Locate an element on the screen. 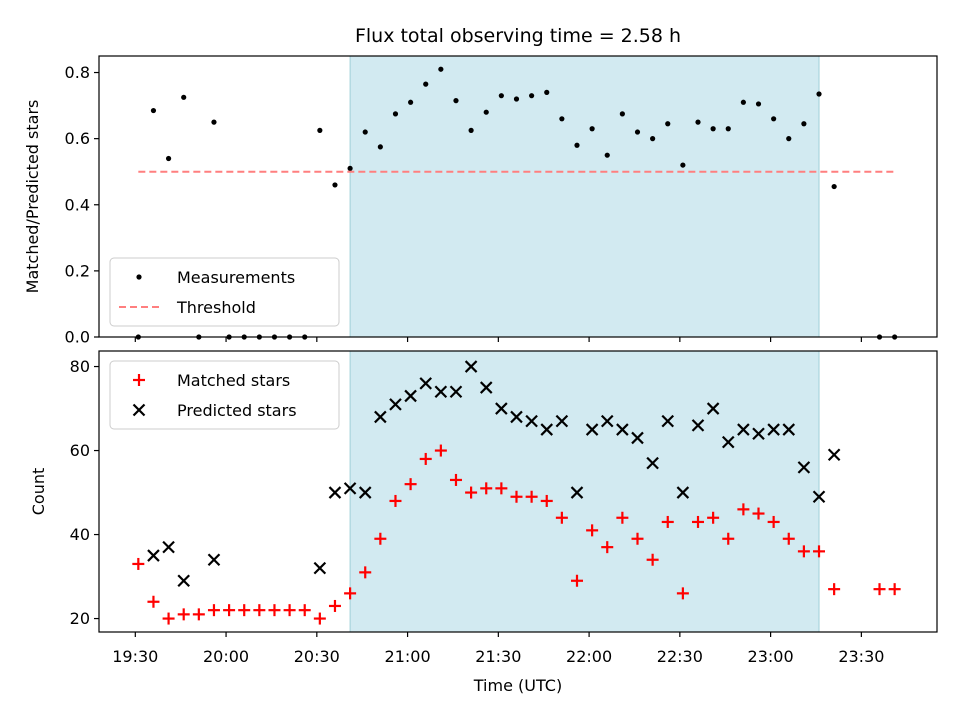 The height and width of the screenshot is (720, 960). ratio-legend-box is located at coordinates (224, 292).